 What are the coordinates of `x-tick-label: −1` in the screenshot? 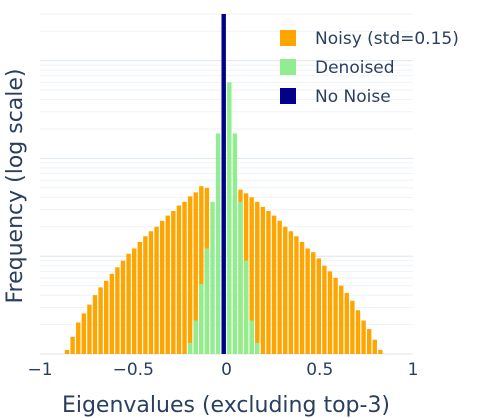 It's located at (39, 370).